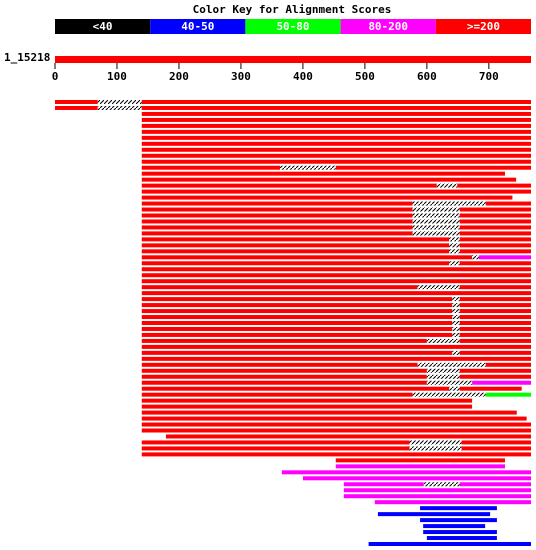  Describe the element at coordinates (293, 59) in the screenshot. I see `query-bar` at that location.